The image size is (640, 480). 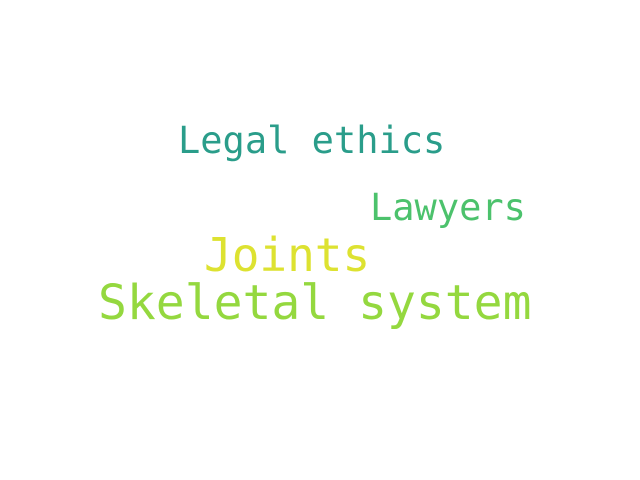 What do you see at coordinates (287, 255) in the screenshot?
I see `word-joints: Joints` at bounding box center [287, 255].